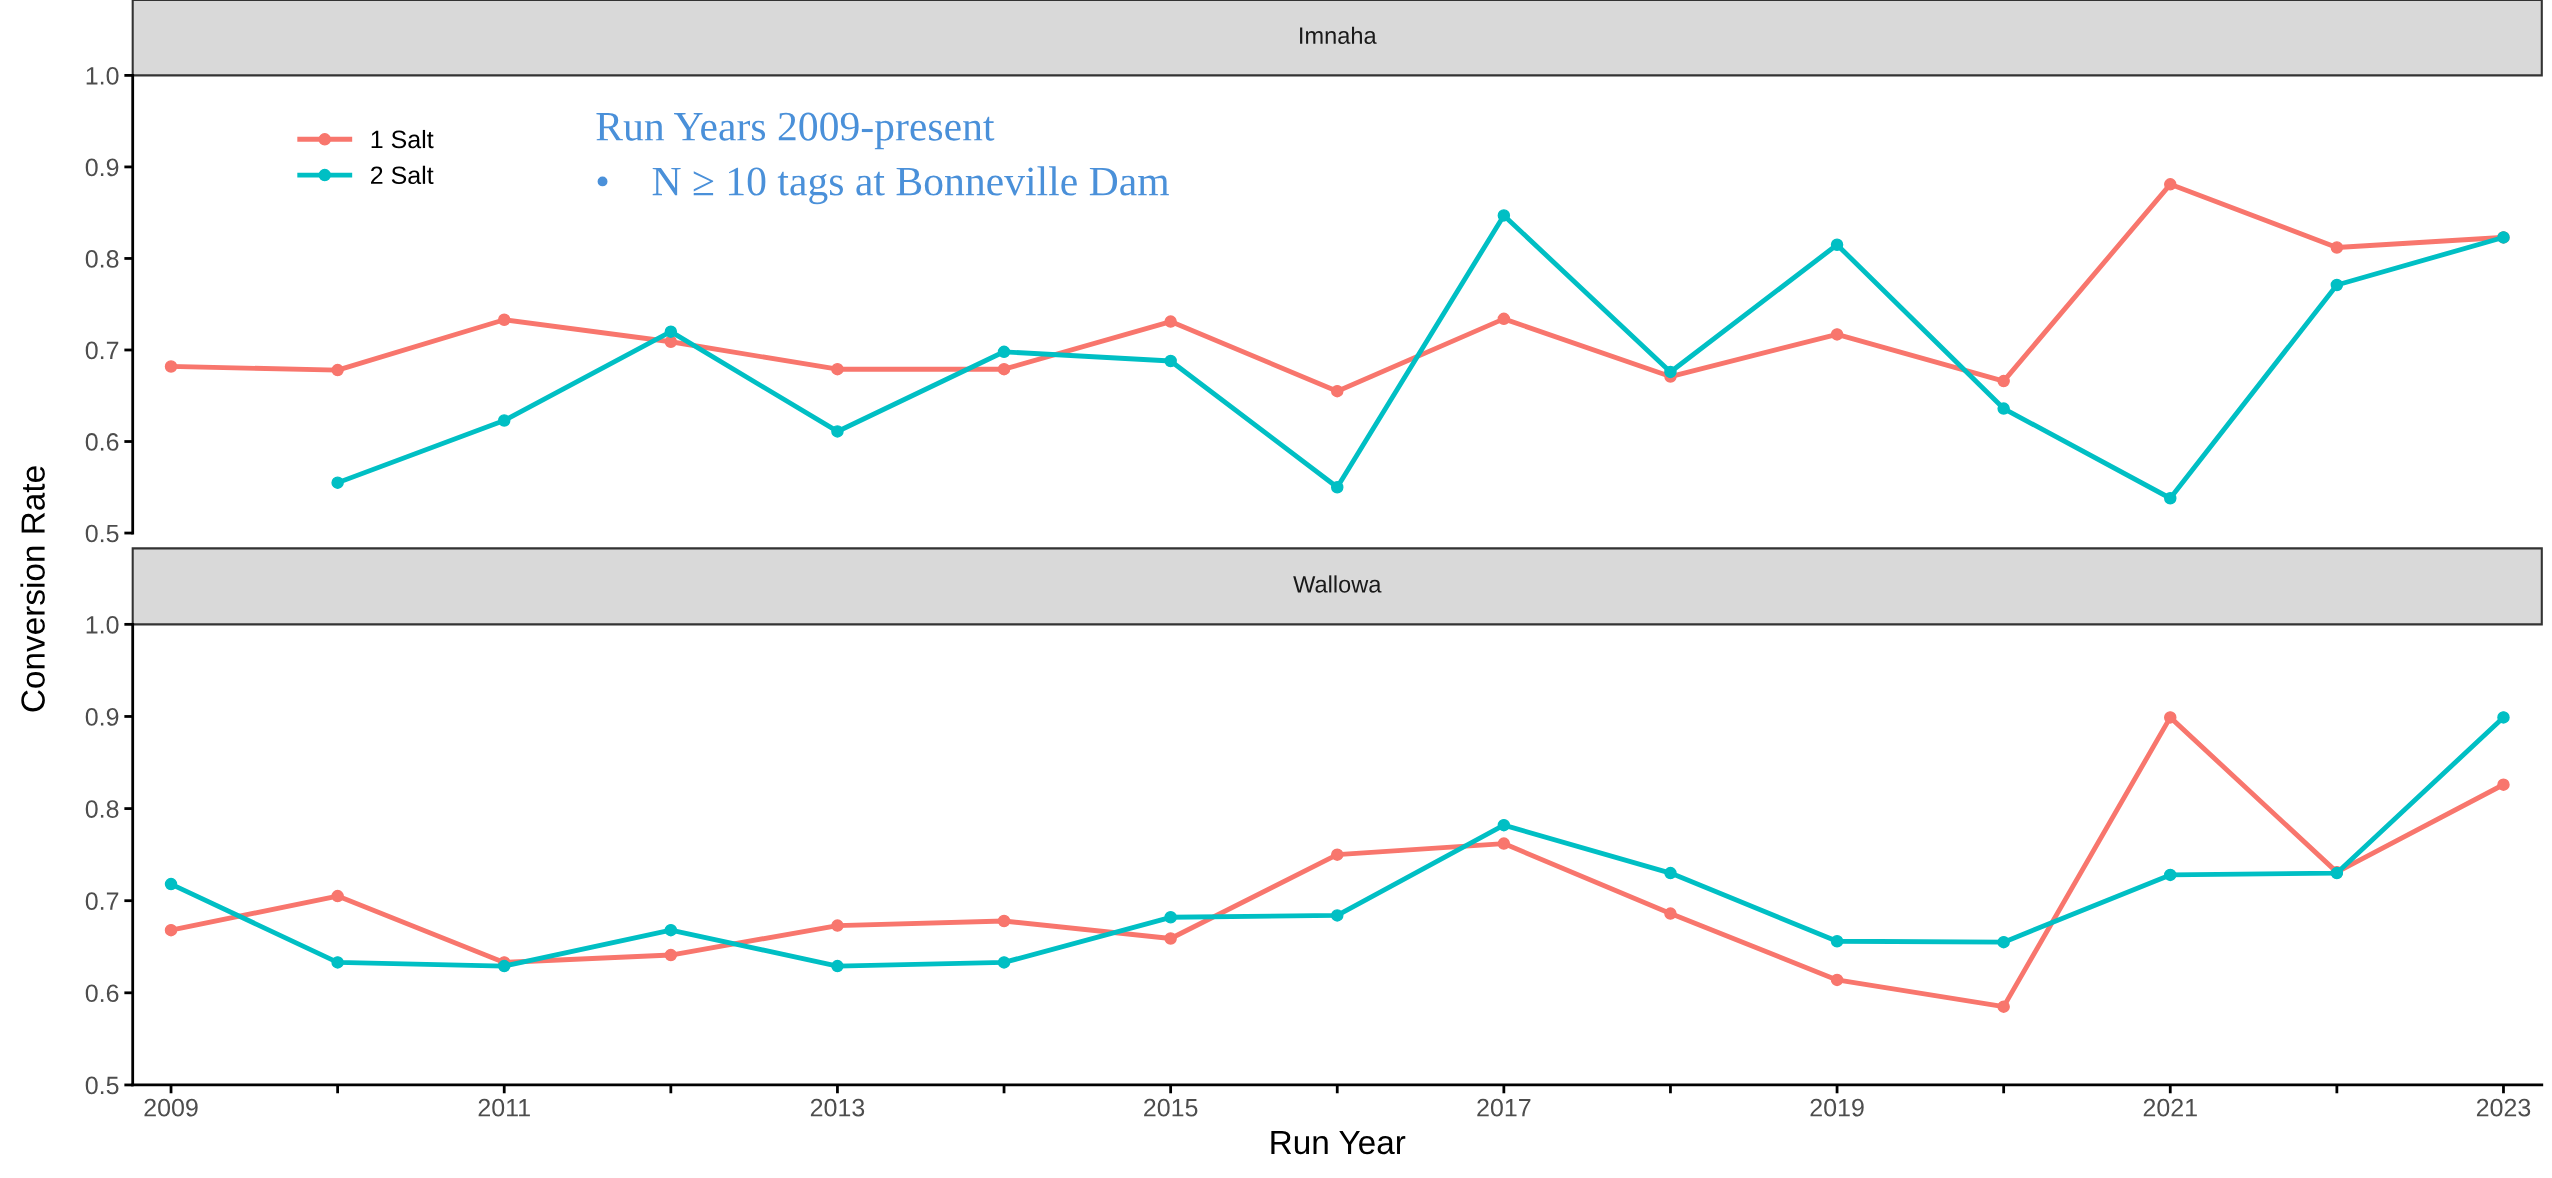 This screenshot has width=2552, height=1178. What do you see at coordinates (795, 131) in the screenshot?
I see `annotation: Run Years 2009-present` at bounding box center [795, 131].